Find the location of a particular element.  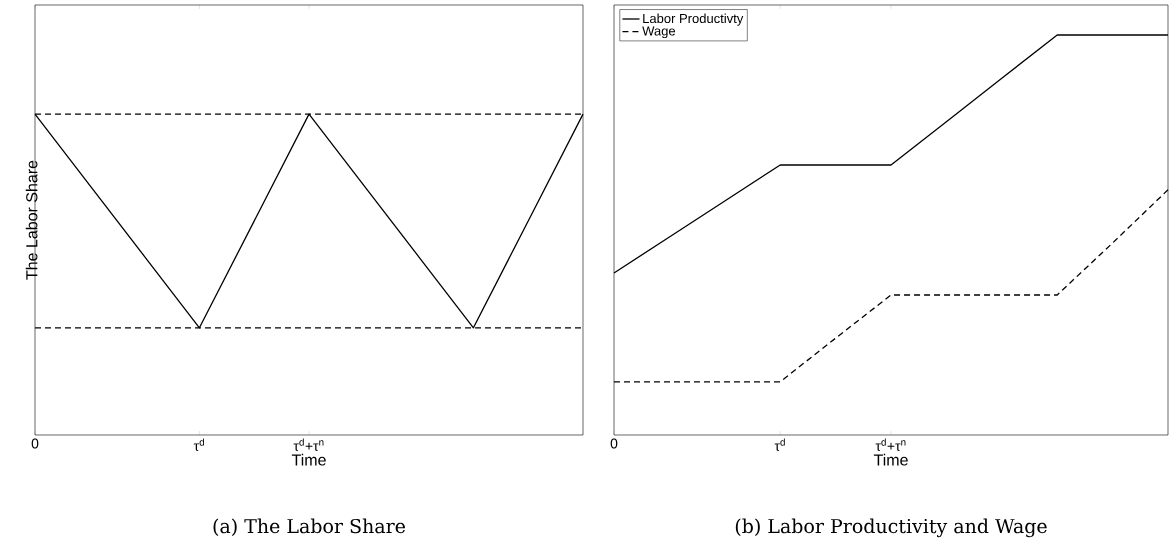

legend-label: Wage is located at coordinates (659, 32).